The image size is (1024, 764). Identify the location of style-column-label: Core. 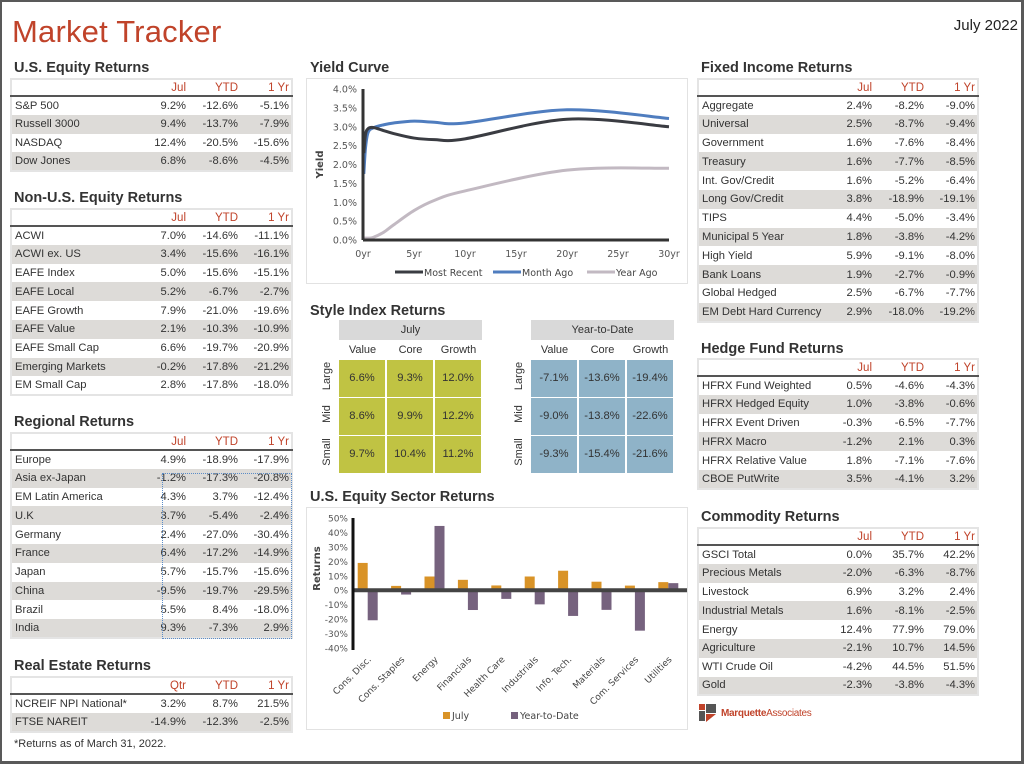
(602, 350).